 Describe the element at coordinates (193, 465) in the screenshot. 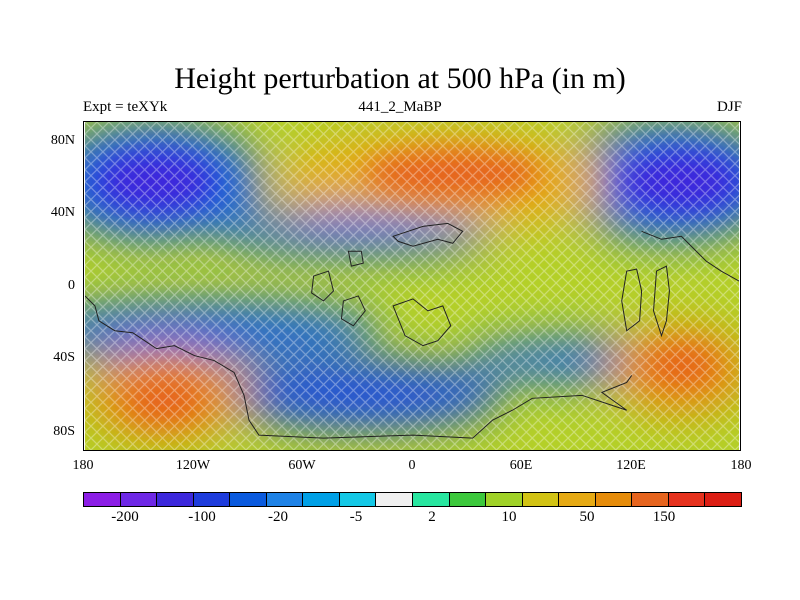

I see `lon-label: 120W` at that location.